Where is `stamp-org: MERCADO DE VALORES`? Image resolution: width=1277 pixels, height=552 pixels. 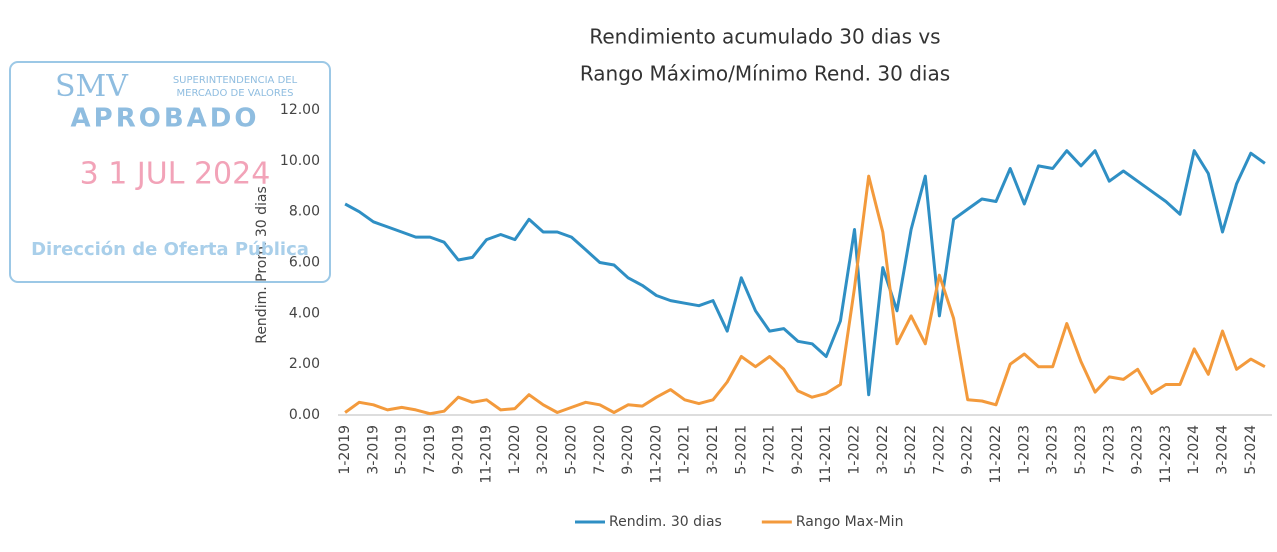
stamp-org: MERCADO DE VALORES is located at coordinates (235, 93).